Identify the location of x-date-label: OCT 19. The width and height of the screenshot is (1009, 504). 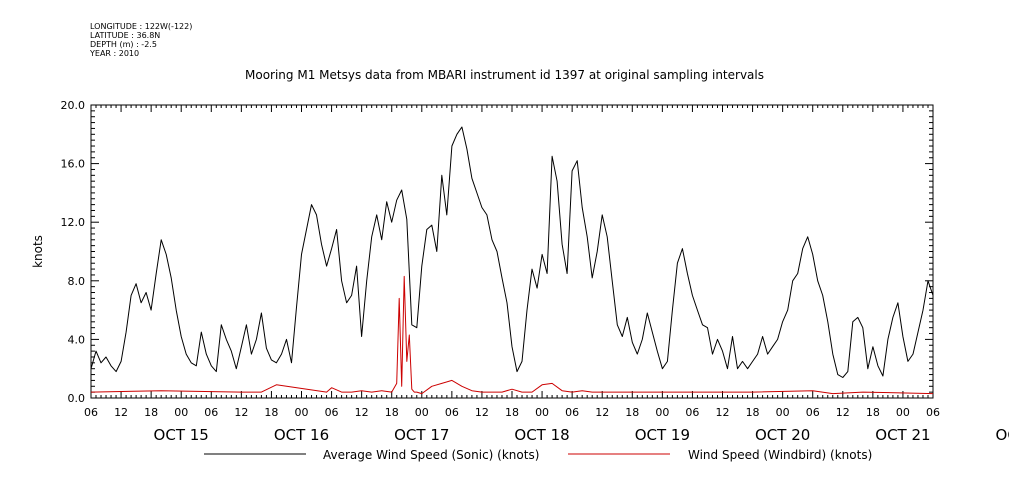
(662, 435).